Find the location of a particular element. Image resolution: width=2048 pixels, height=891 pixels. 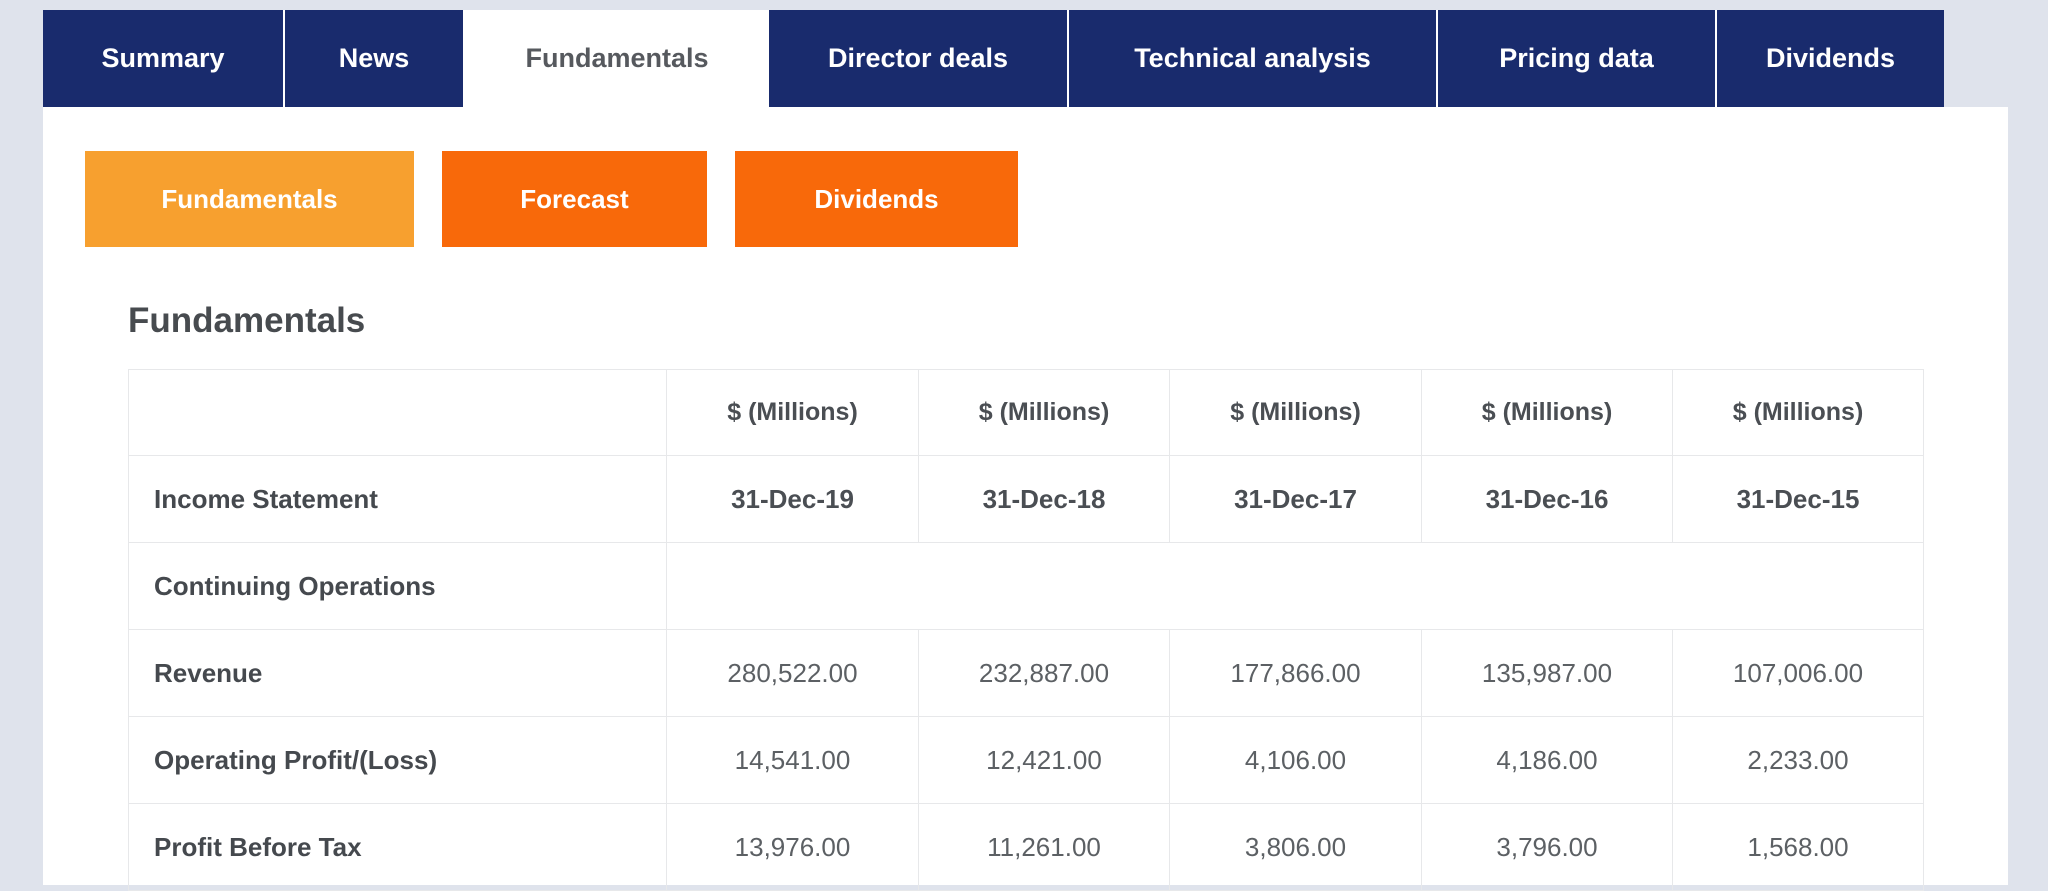

date-cell: 31-Dec-16 is located at coordinates (1547, 499).